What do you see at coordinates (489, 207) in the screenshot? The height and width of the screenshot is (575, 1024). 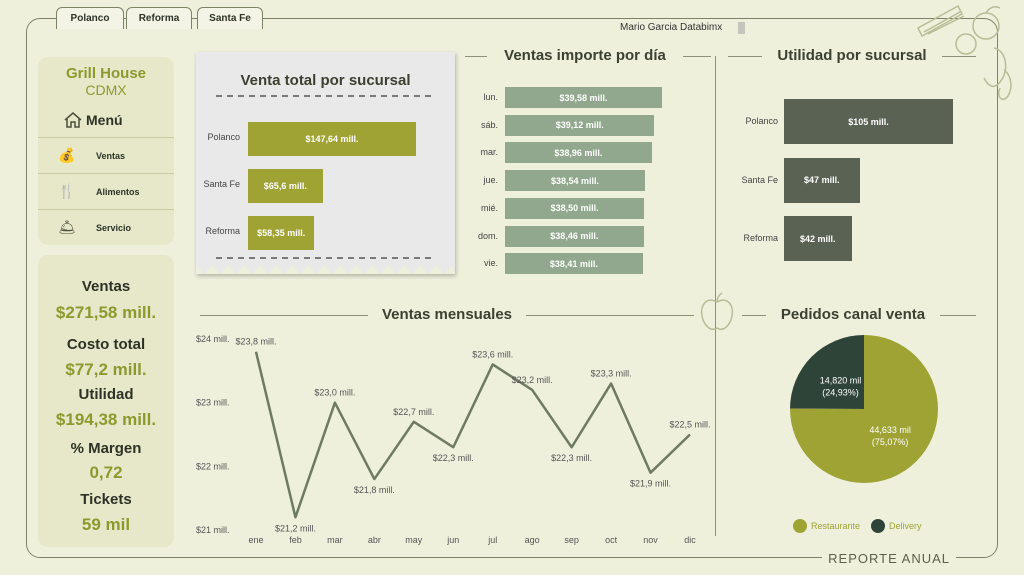 I see `category-label: mié.` at bounding box center [489, 207].